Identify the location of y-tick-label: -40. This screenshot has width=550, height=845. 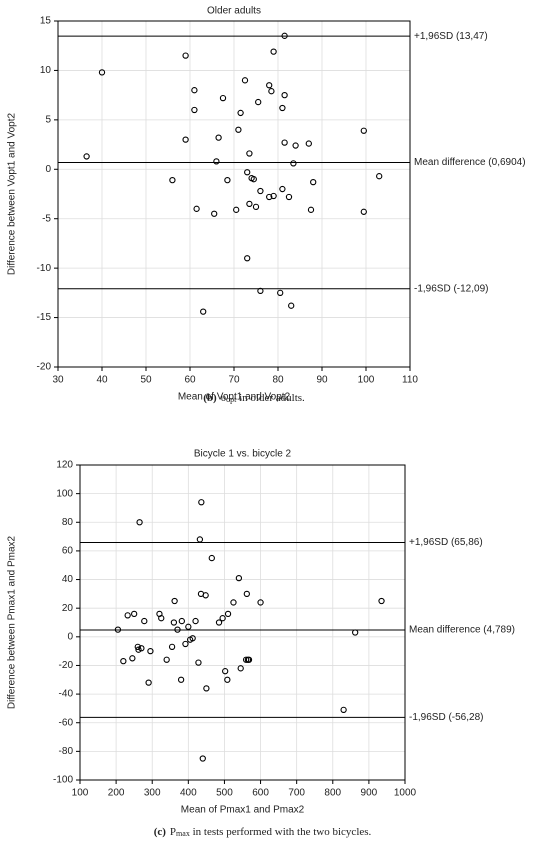
(66, 694).